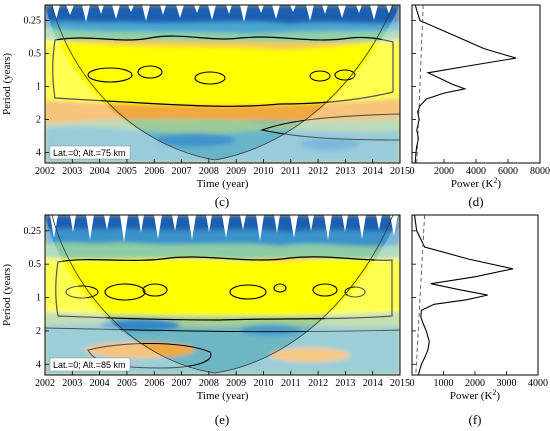 The height and width of the screenshot is (431, 550). I want to click on annotation-label: Lat.=0; Alt.=85 km, so click(89, 365).